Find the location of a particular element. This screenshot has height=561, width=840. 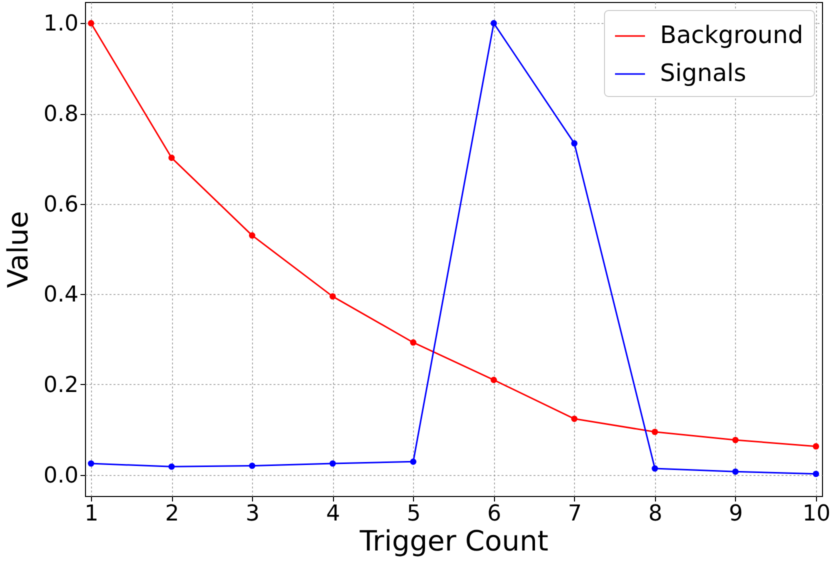

y-tick-label: 1.0 is located at coordinates (61, 24).